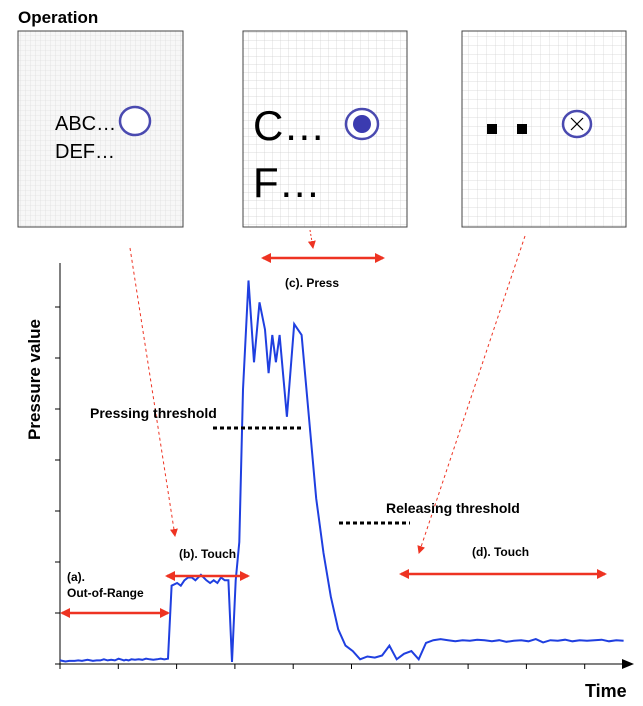  Describe the element at coordinates (500, 552) in the screenshot. I see `touch-d-phase-label: (d). Touch` at that location.